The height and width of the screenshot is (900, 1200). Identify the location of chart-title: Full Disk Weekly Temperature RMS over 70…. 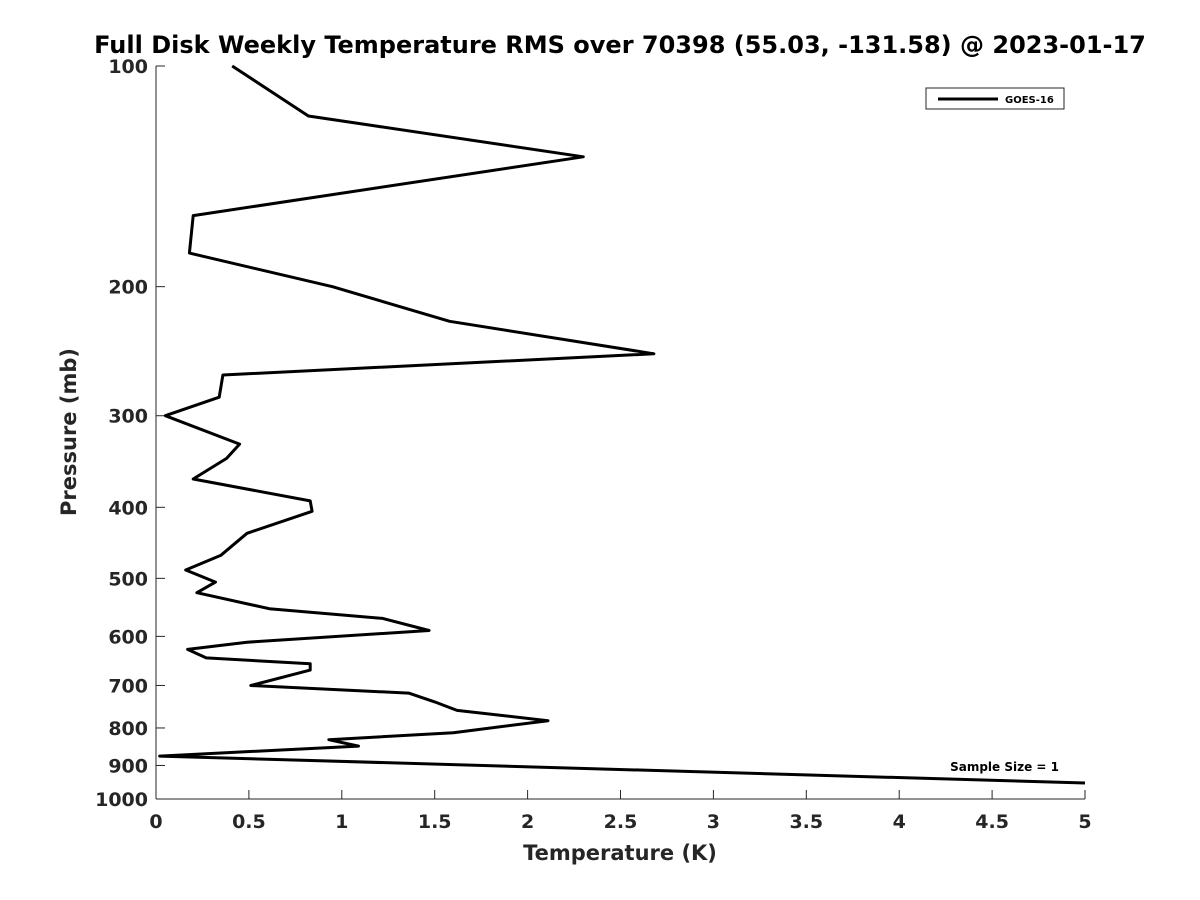
(620, 45).